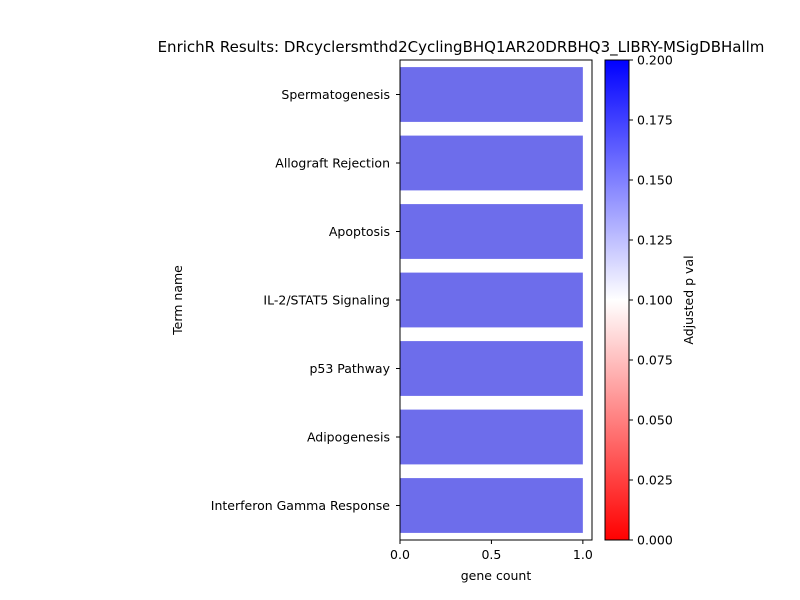  I want to click on x-tick-label: 1.0, so click(583, 554).